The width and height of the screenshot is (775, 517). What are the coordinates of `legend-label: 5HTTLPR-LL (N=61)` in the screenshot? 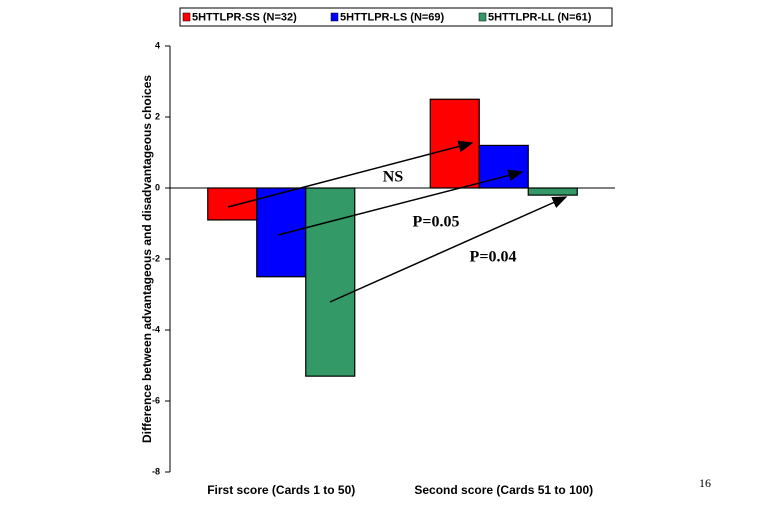 It's located at (540, 17).